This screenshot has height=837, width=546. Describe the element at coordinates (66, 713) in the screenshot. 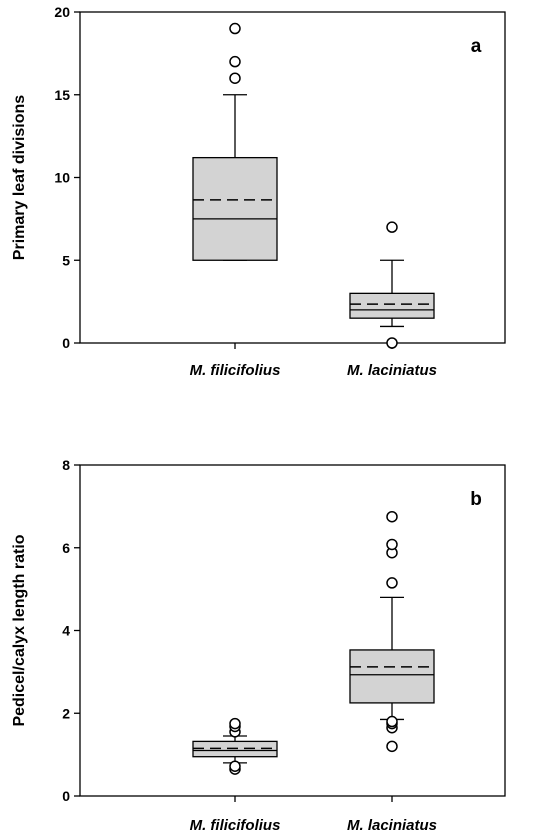

I see `y-tick-label: 2` at that location.